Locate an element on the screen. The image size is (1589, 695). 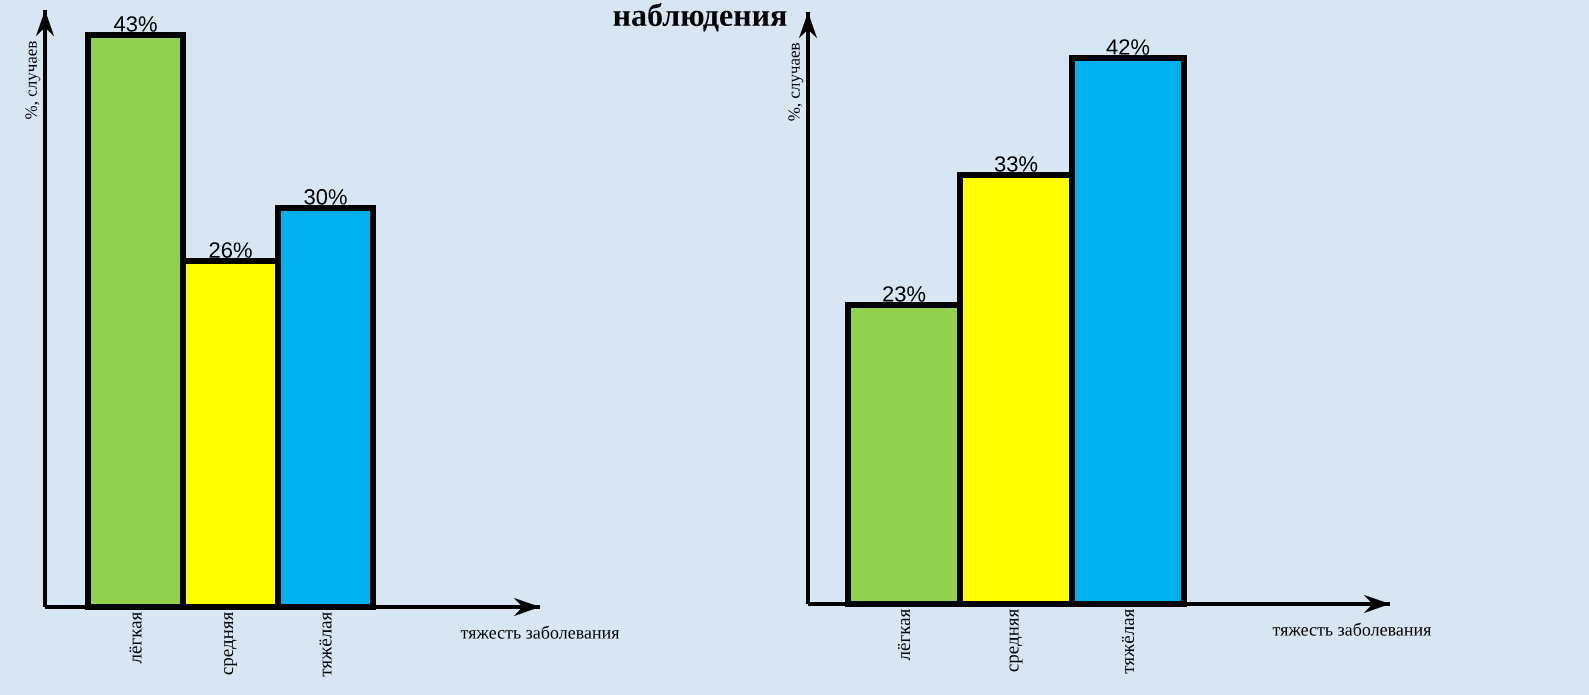
data-label: 30% is located at coordinates (325, 197).